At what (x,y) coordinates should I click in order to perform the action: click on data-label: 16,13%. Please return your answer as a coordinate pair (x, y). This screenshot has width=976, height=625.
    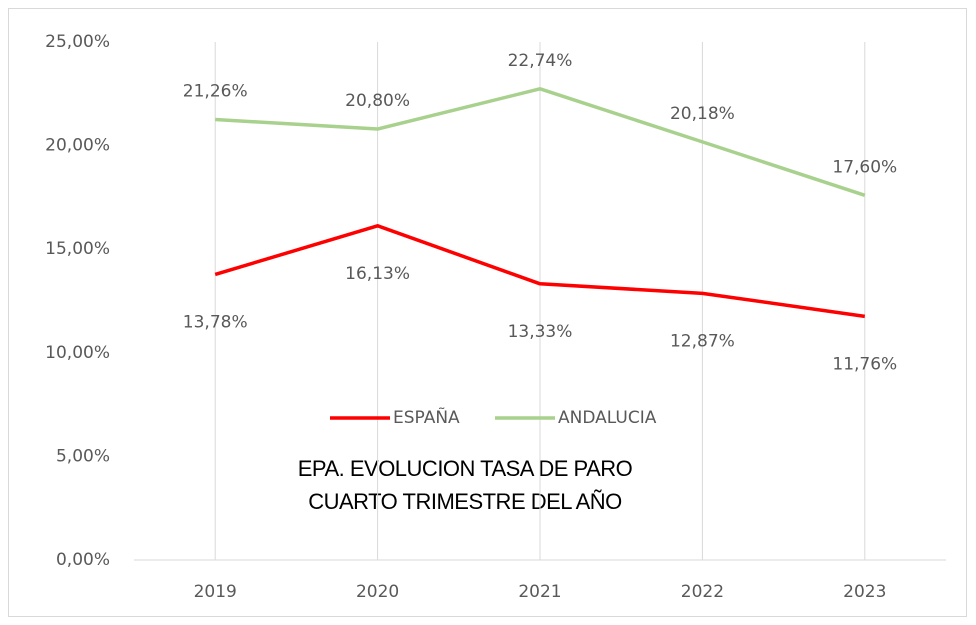
    Looking at the image, I should click on (377, 274).